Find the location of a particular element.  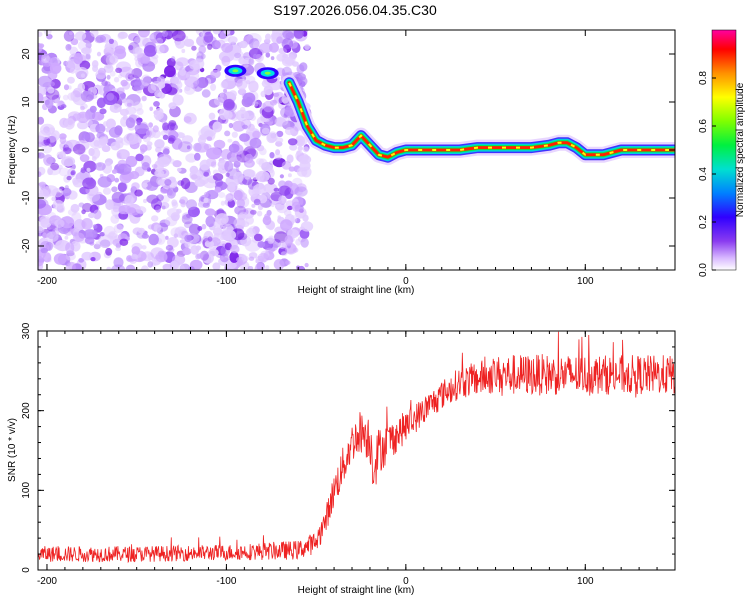

colorbar-tick-label: 0.8 is located at coordinates (703, 78).